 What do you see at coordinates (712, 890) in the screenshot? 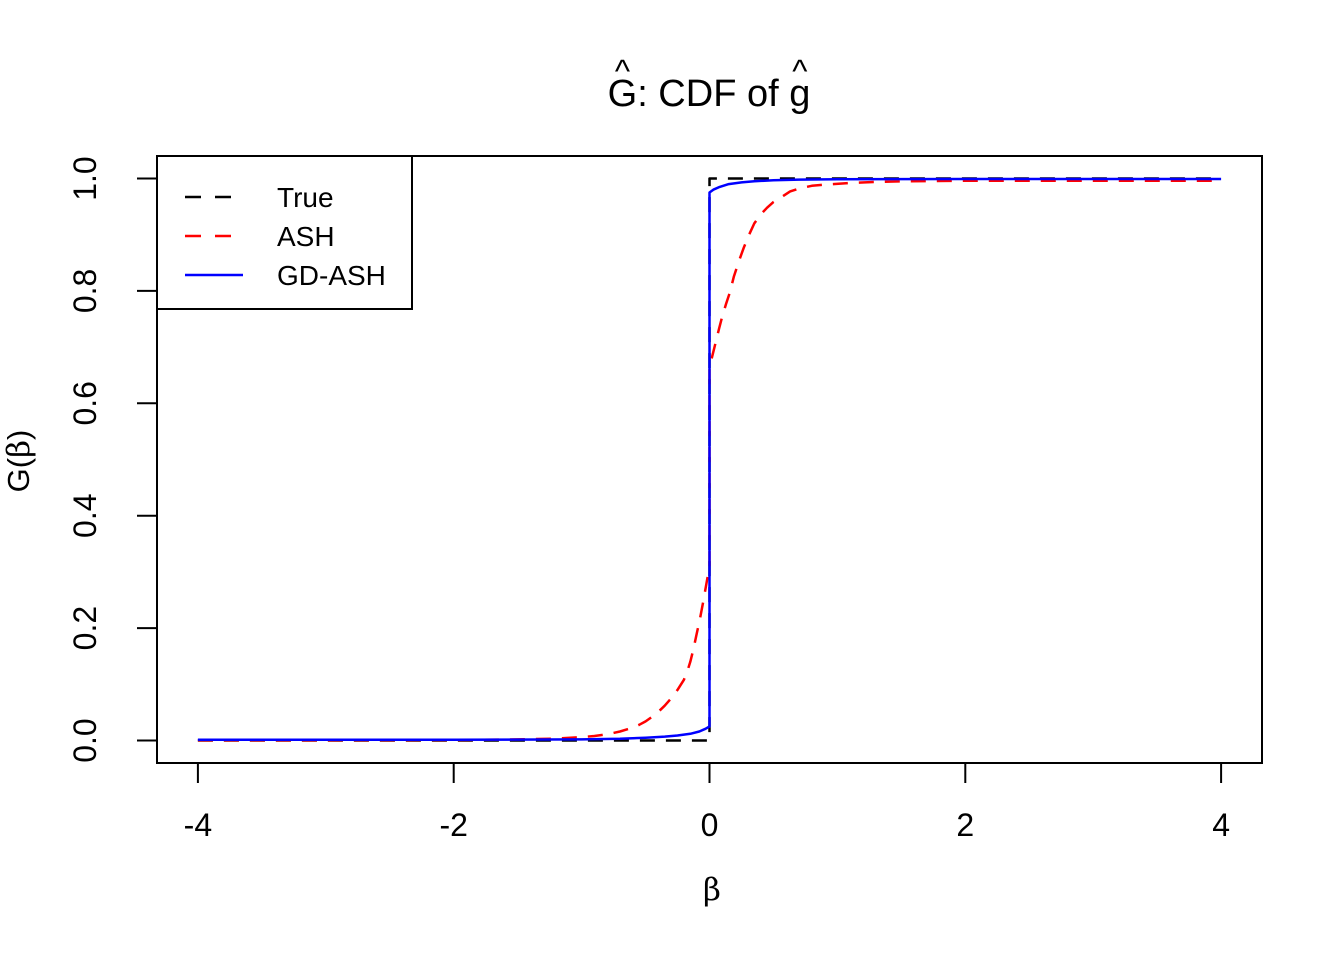
I see `x-axis-label: β` at bounding box center [712, 890].